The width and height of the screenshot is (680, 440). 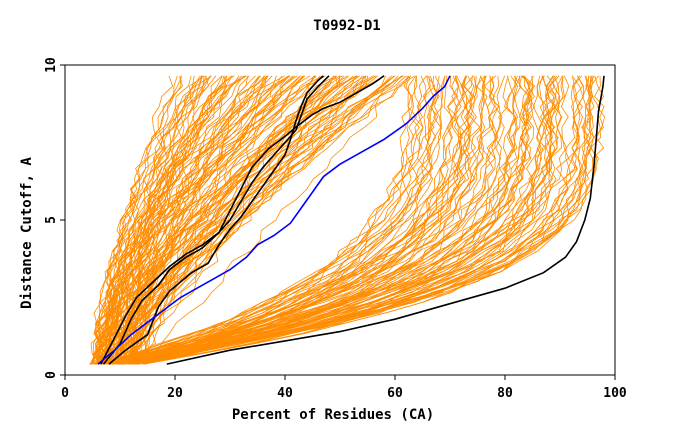 I want to click on y-axis: 0 5 10, so click(x=54, y=218).